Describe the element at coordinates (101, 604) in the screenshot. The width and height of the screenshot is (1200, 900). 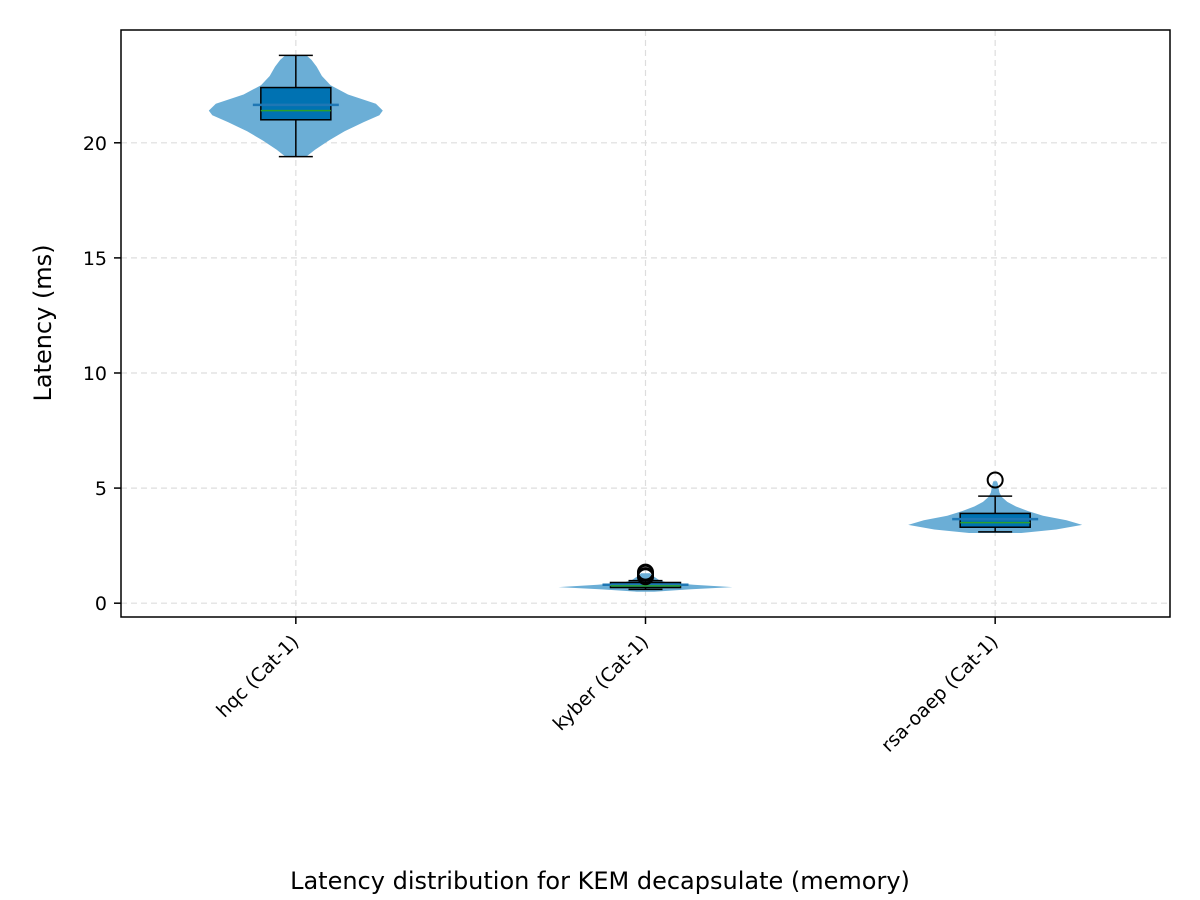
I see `y-tick-label: 0` at that location.